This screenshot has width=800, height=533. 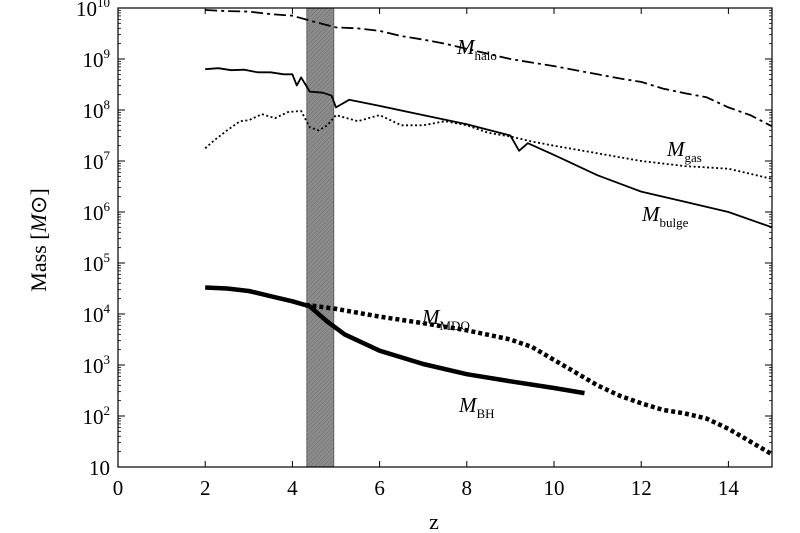 What do you see at coordinates (434, 521) in the screenshot?
I see `x-axis-title: z` at bounding box center [434, 521].